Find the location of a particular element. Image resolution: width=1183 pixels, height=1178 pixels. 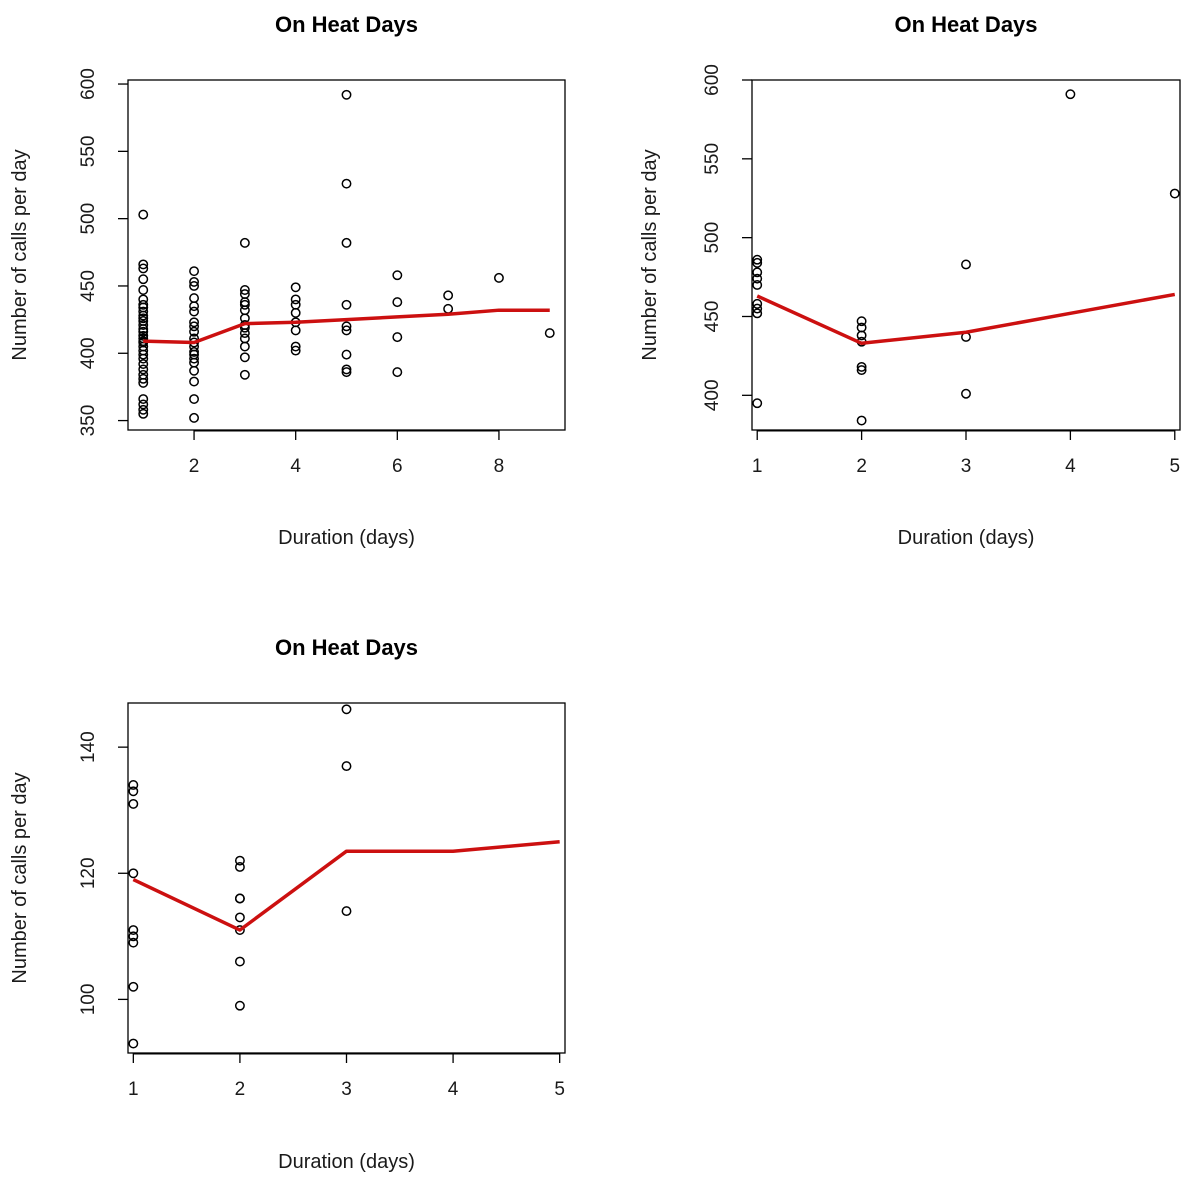

y-tick-label: 400 is located at coordinates (712, 395).